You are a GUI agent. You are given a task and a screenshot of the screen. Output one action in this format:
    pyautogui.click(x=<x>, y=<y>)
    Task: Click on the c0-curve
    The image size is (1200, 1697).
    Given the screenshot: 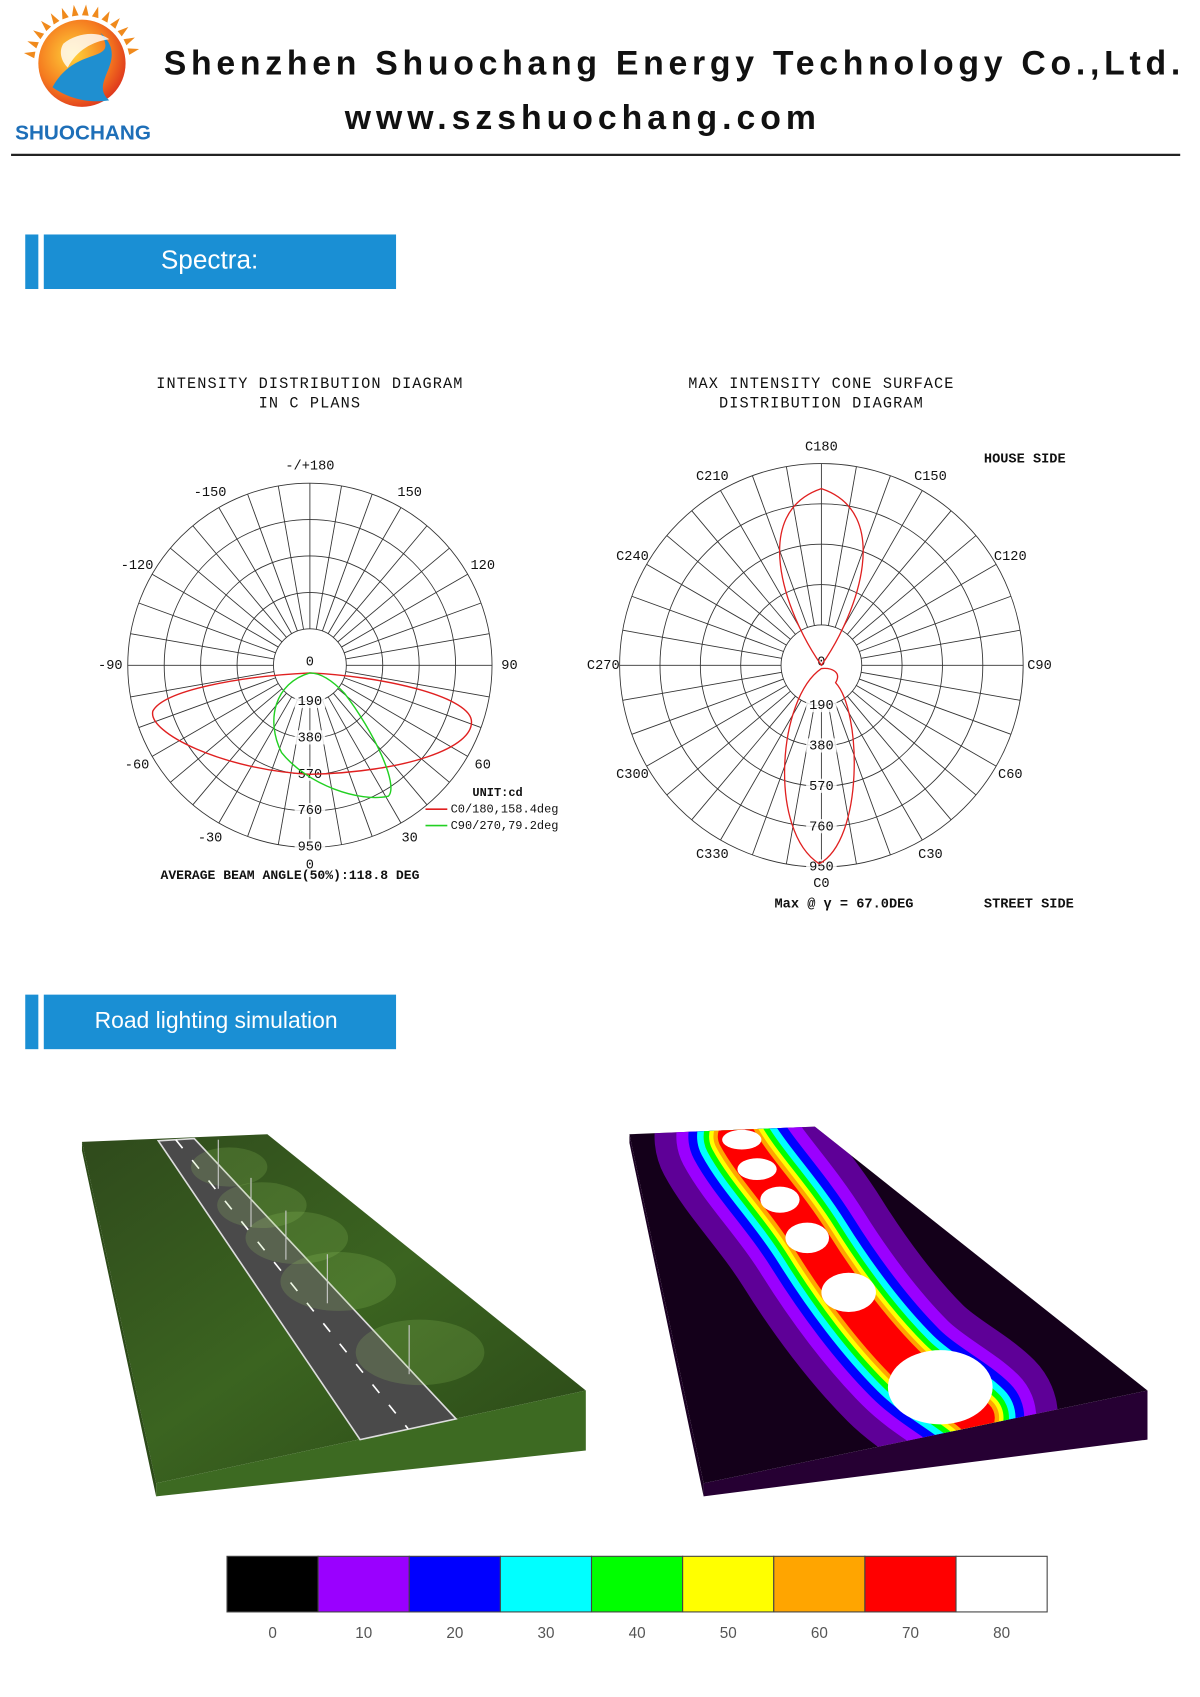 What is the action you would take?
    pyautogui.click(x=312, y=724)
    